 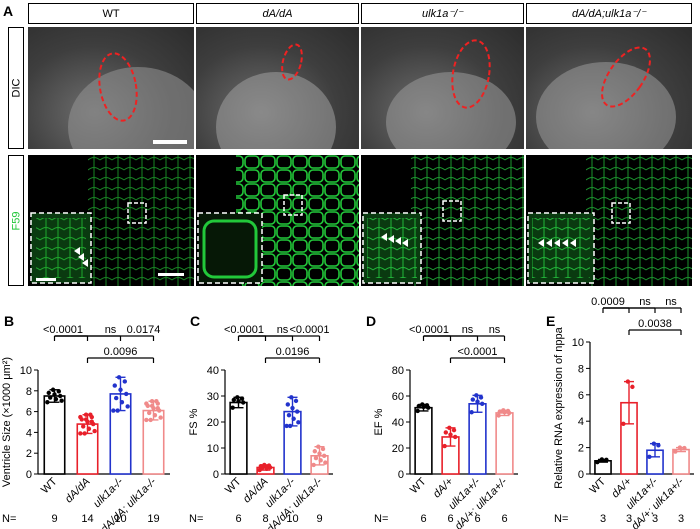 I want to click on dic-image-ulk1a, so click(x=442, y=88).